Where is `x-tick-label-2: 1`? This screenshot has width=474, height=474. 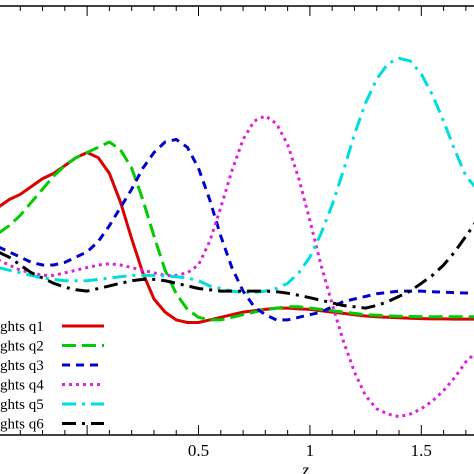 x-tick-label-2: 1 is located at coordinates (310, 450).